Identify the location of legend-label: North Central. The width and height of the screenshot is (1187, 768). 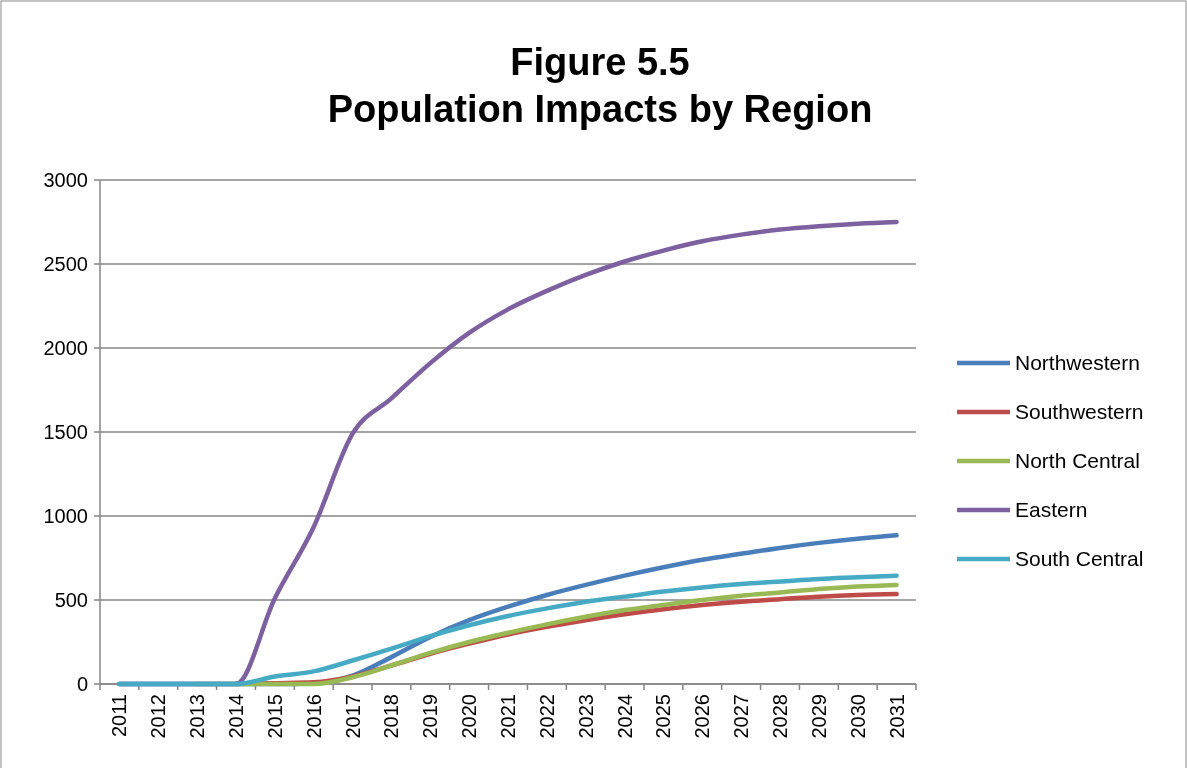
(1077, 461).